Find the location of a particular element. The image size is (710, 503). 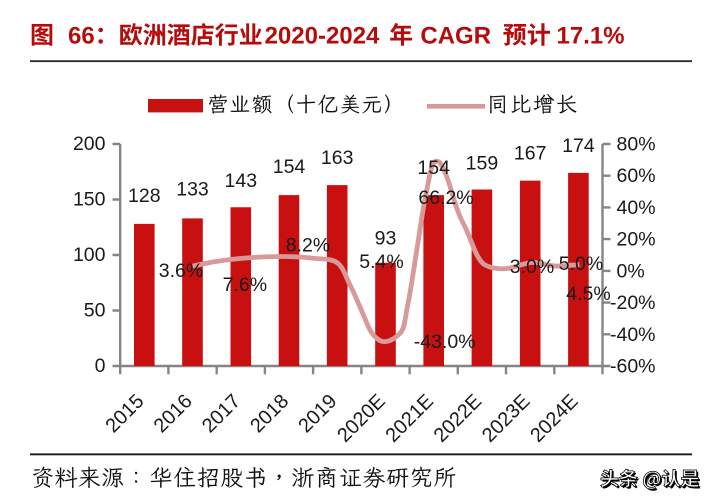

svg-text: 100 is located at coordinates (89, 255).